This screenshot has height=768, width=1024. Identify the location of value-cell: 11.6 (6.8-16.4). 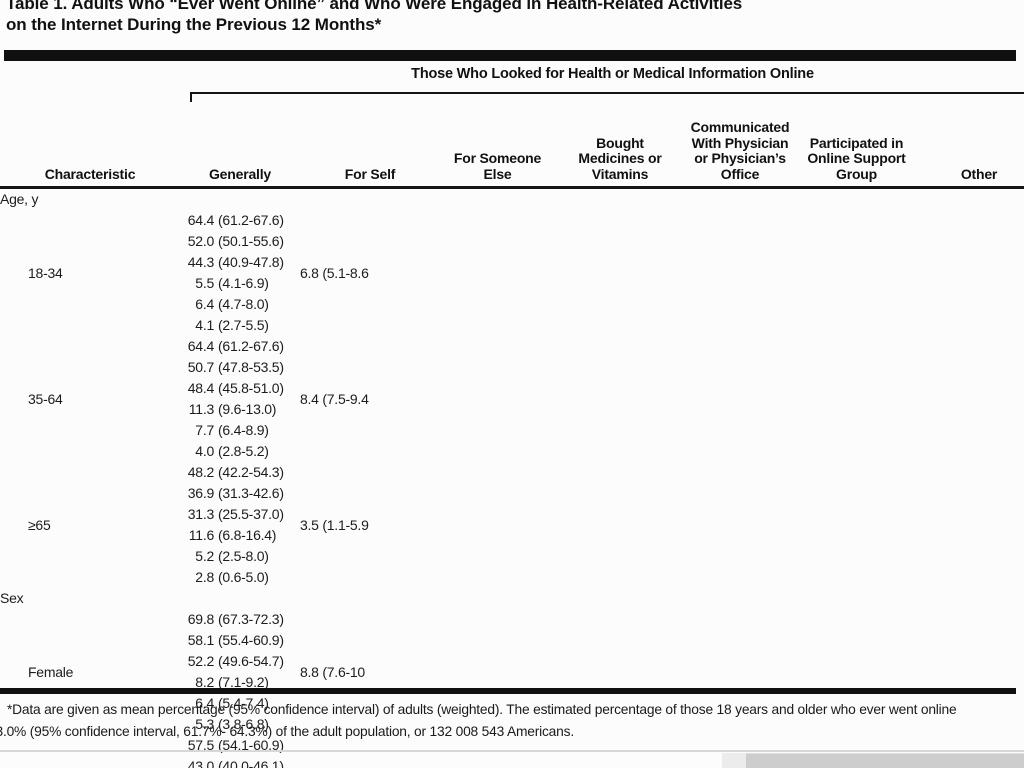
(232, 535).